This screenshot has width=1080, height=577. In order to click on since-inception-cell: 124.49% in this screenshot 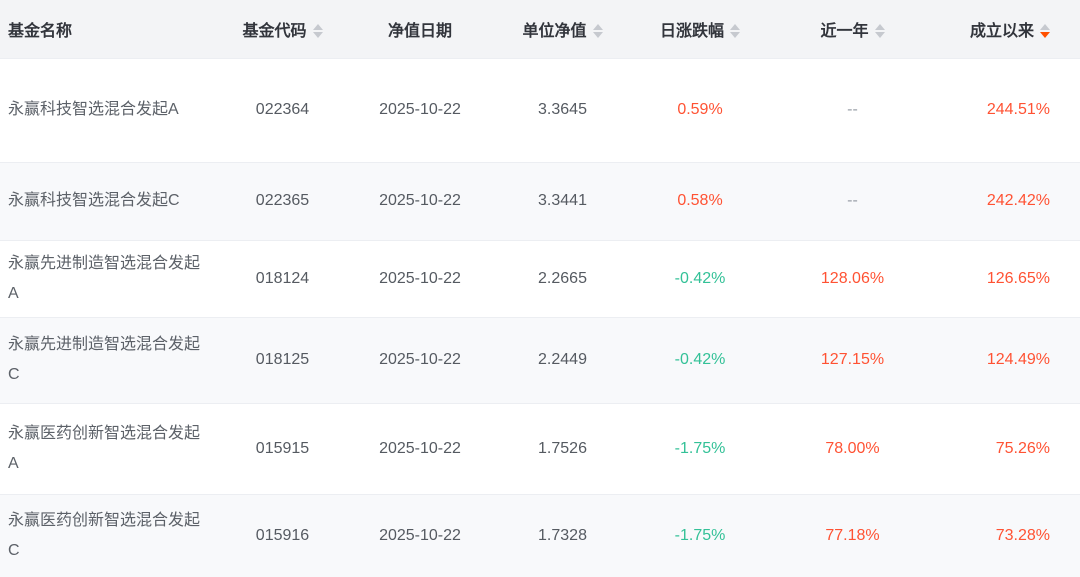, I will do `click(1002, 359)`.